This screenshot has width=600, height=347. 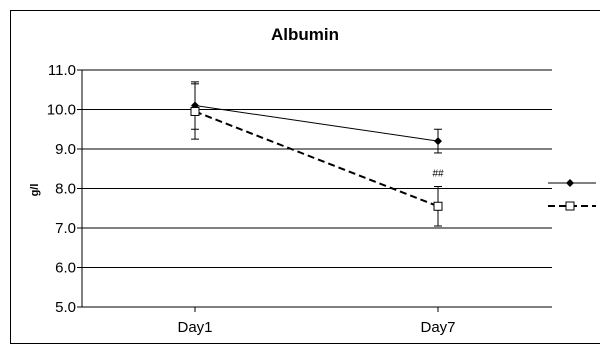 I want to click on significance-annotation: ##, so click(x=438, y=174).